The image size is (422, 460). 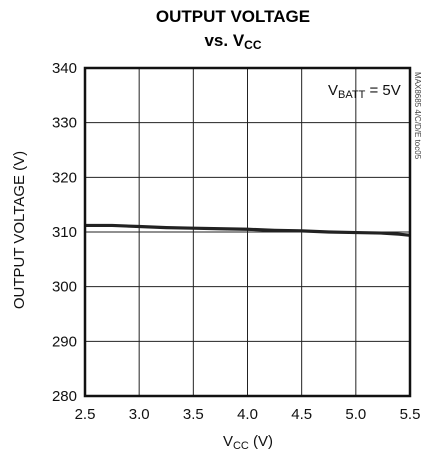 I want to click on series-line, so click(x=248, y=230).